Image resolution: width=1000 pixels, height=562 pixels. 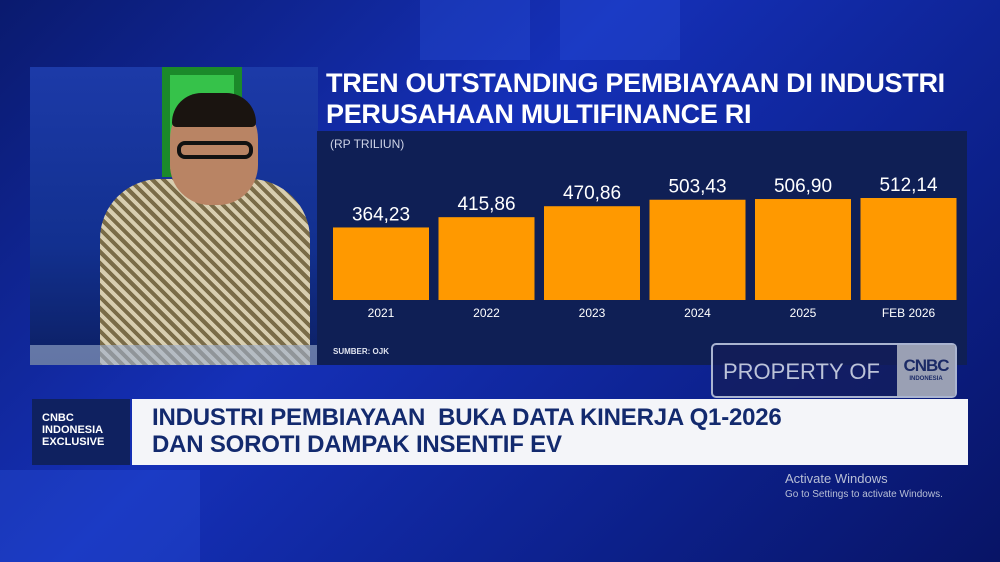 I want to click on data-label: 512,14, so click(x=908, y=185).